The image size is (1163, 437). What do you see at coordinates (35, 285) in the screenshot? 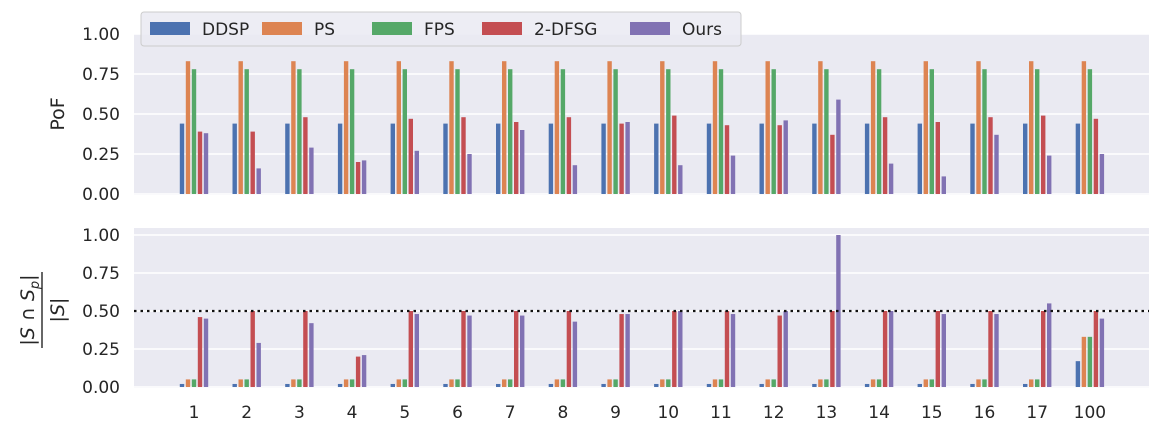
I see `ylabel-subscript: p` at bounding box center [35, 285].